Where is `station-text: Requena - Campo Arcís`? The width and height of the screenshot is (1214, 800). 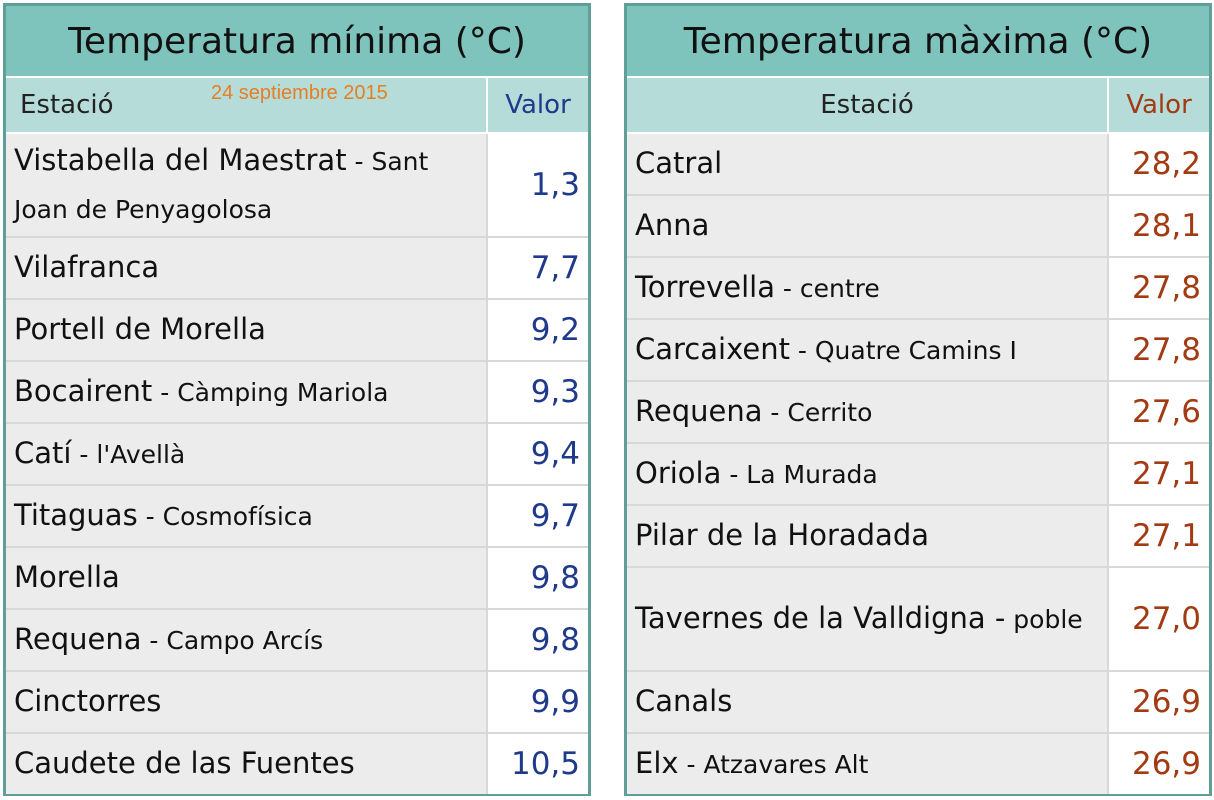
station-text: Requena - Campo Arcís is located at coordinates (168, 640).